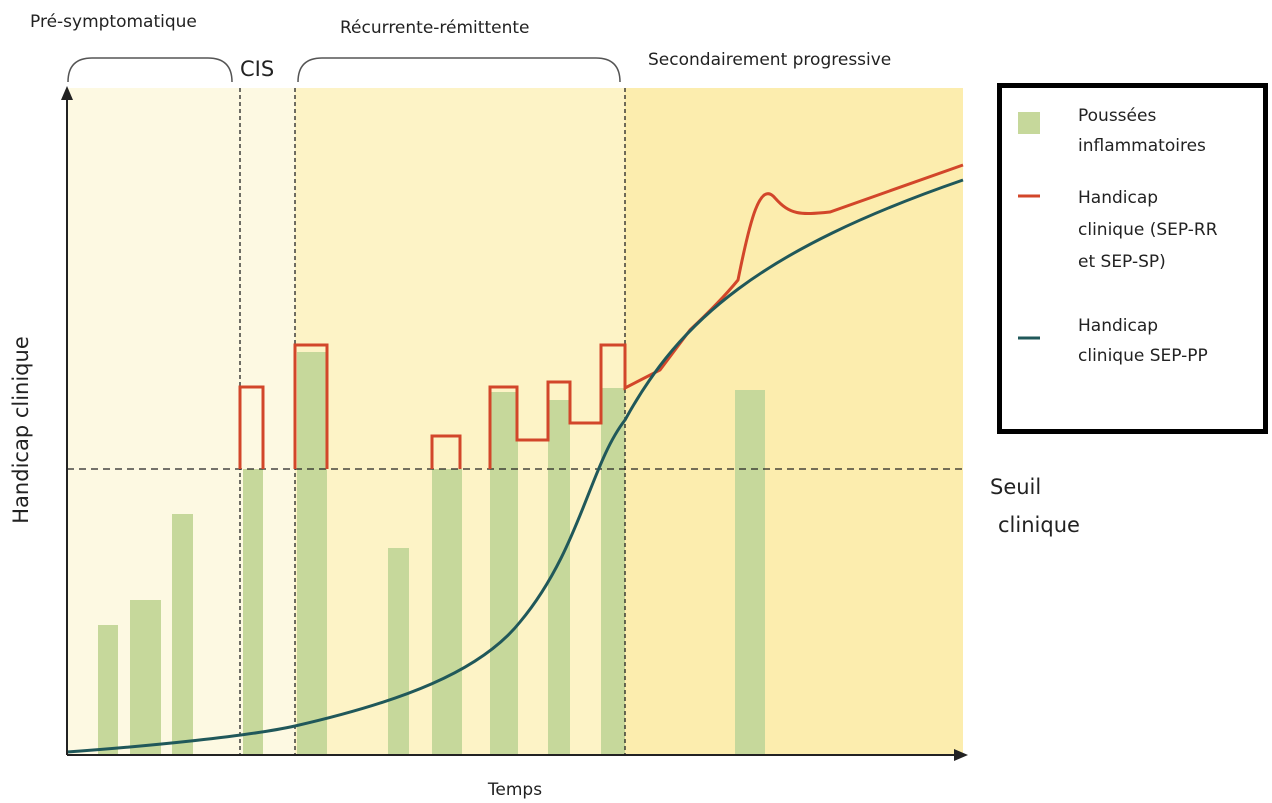  What do you see at coordinates (434, 28) in the screenshot?
I see `phase-label: Récurrente-rémittente` at bounding box center [434, 28].